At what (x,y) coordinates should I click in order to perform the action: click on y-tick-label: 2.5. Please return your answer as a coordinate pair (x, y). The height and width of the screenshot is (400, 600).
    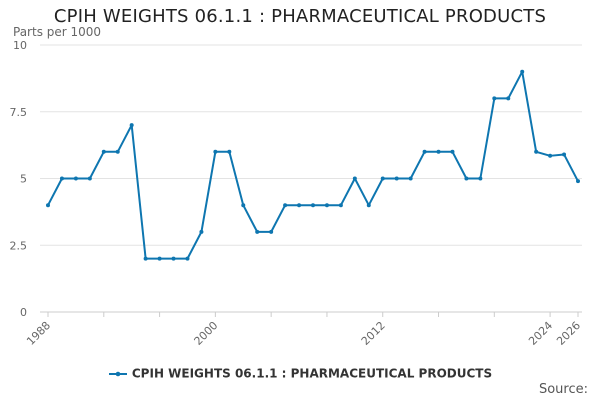
    Looking at the image, I should click on (19, 245).